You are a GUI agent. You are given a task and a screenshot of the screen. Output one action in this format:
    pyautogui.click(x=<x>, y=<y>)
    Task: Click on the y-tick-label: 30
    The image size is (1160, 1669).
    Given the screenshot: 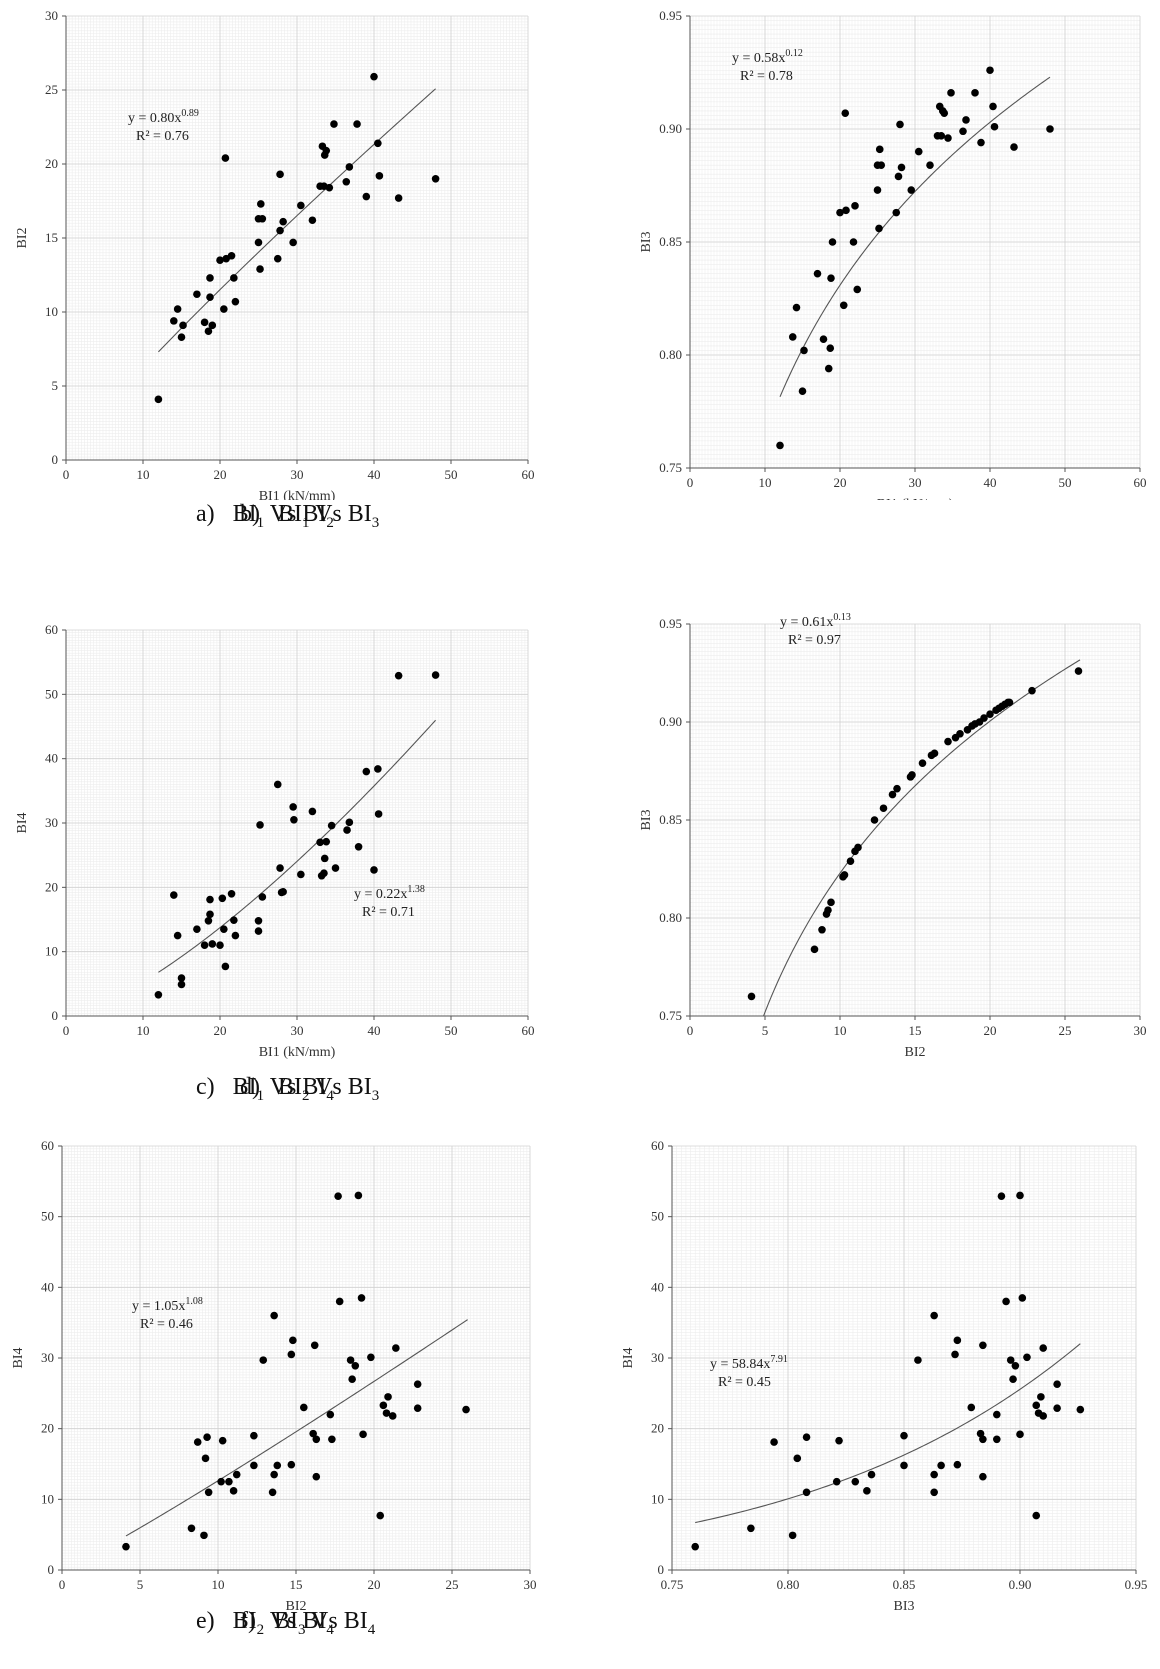 What is the action you would take?
    pyautogui.click(x=51, y=822)
    